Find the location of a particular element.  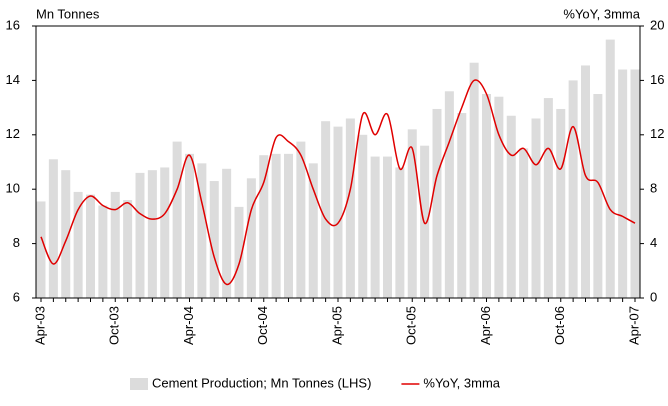

y-tick-label: 16 is located at coordinates (13, 24).